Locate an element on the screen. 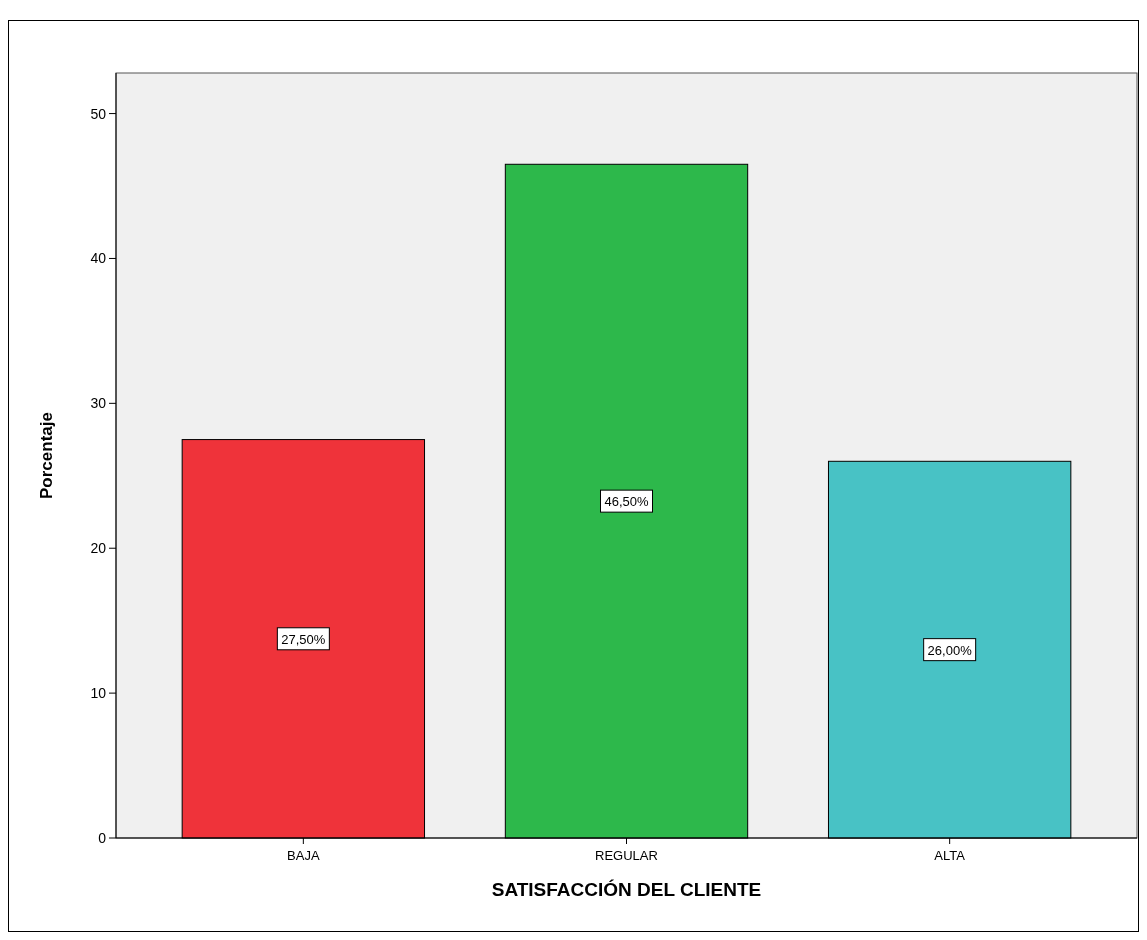 The width and height of the screenshot is (1147, 940). y-axis-title: Porcentaje is located at coordinates (46, 455).